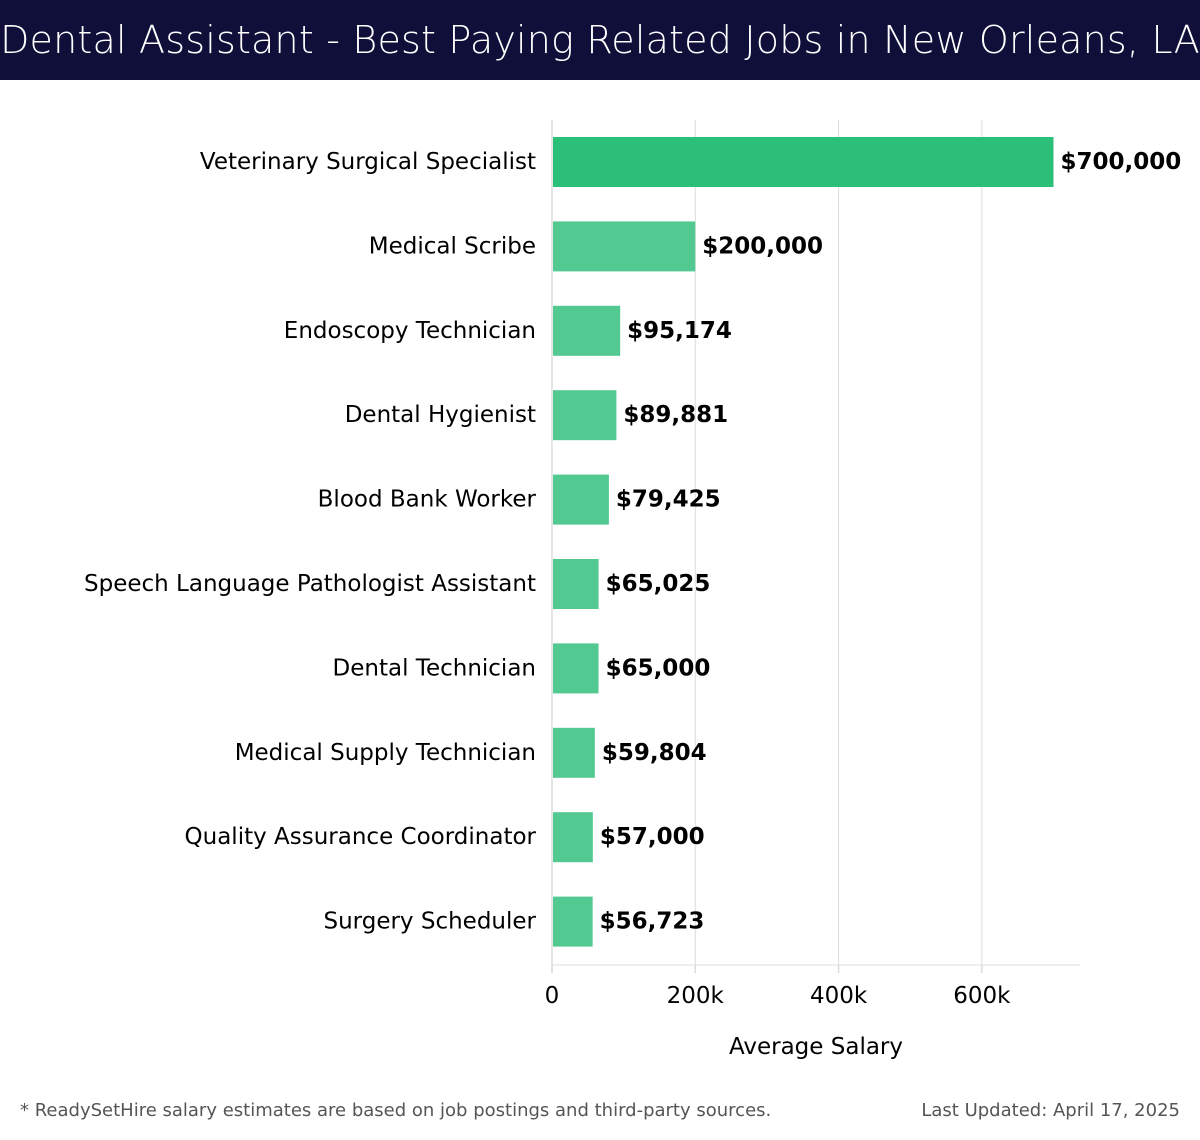 The height and width of the screenshot is (1140, 1200). Describe the element at coordinates (675, 415) in the screenshot. I see `value-label: $89,881` at that location.